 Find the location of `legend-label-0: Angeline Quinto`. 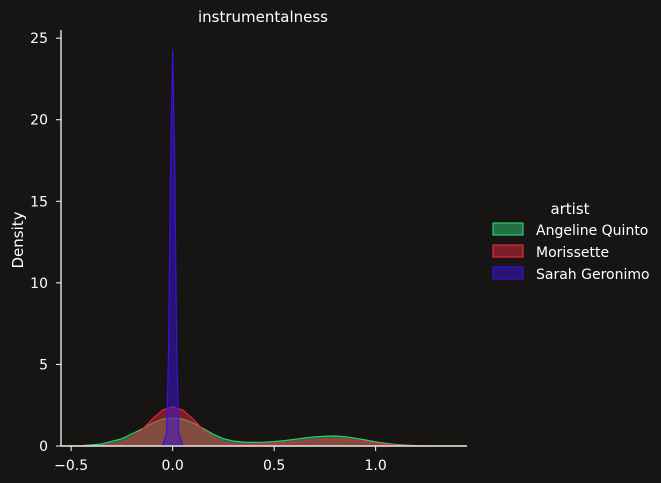

legend-label-0: Angeline Quinto is located at coordinates (592, 231).